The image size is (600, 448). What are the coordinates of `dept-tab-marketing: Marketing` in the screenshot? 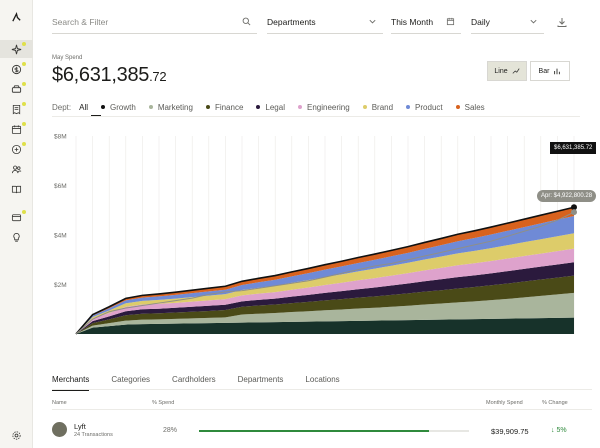 It's located at (170, 107).